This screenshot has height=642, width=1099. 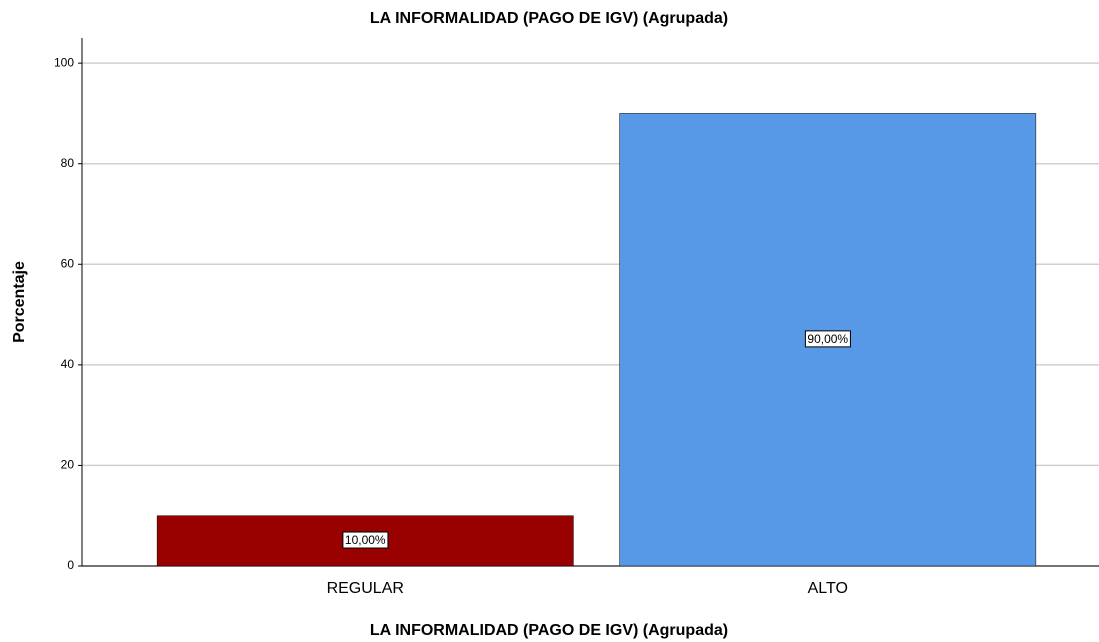 What do you see at coordinates (64, 62) in the screenshot?
I see `y-tick-label: 100` at bounding box center [64, 62].